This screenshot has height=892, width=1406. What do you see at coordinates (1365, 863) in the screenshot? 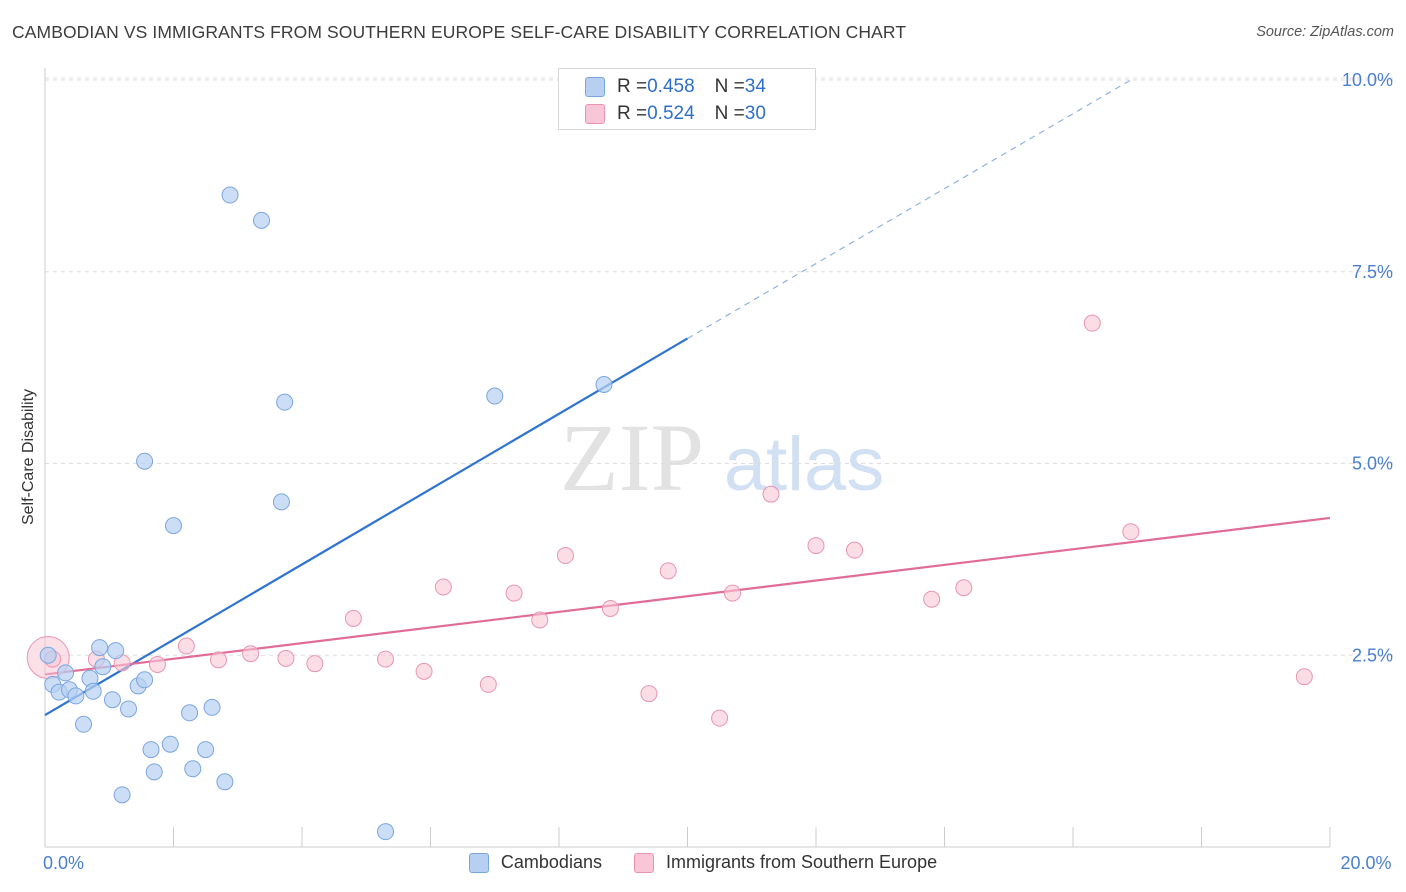
I see `x-tick-label: 20.0%` at bounding box center [1365, 863].